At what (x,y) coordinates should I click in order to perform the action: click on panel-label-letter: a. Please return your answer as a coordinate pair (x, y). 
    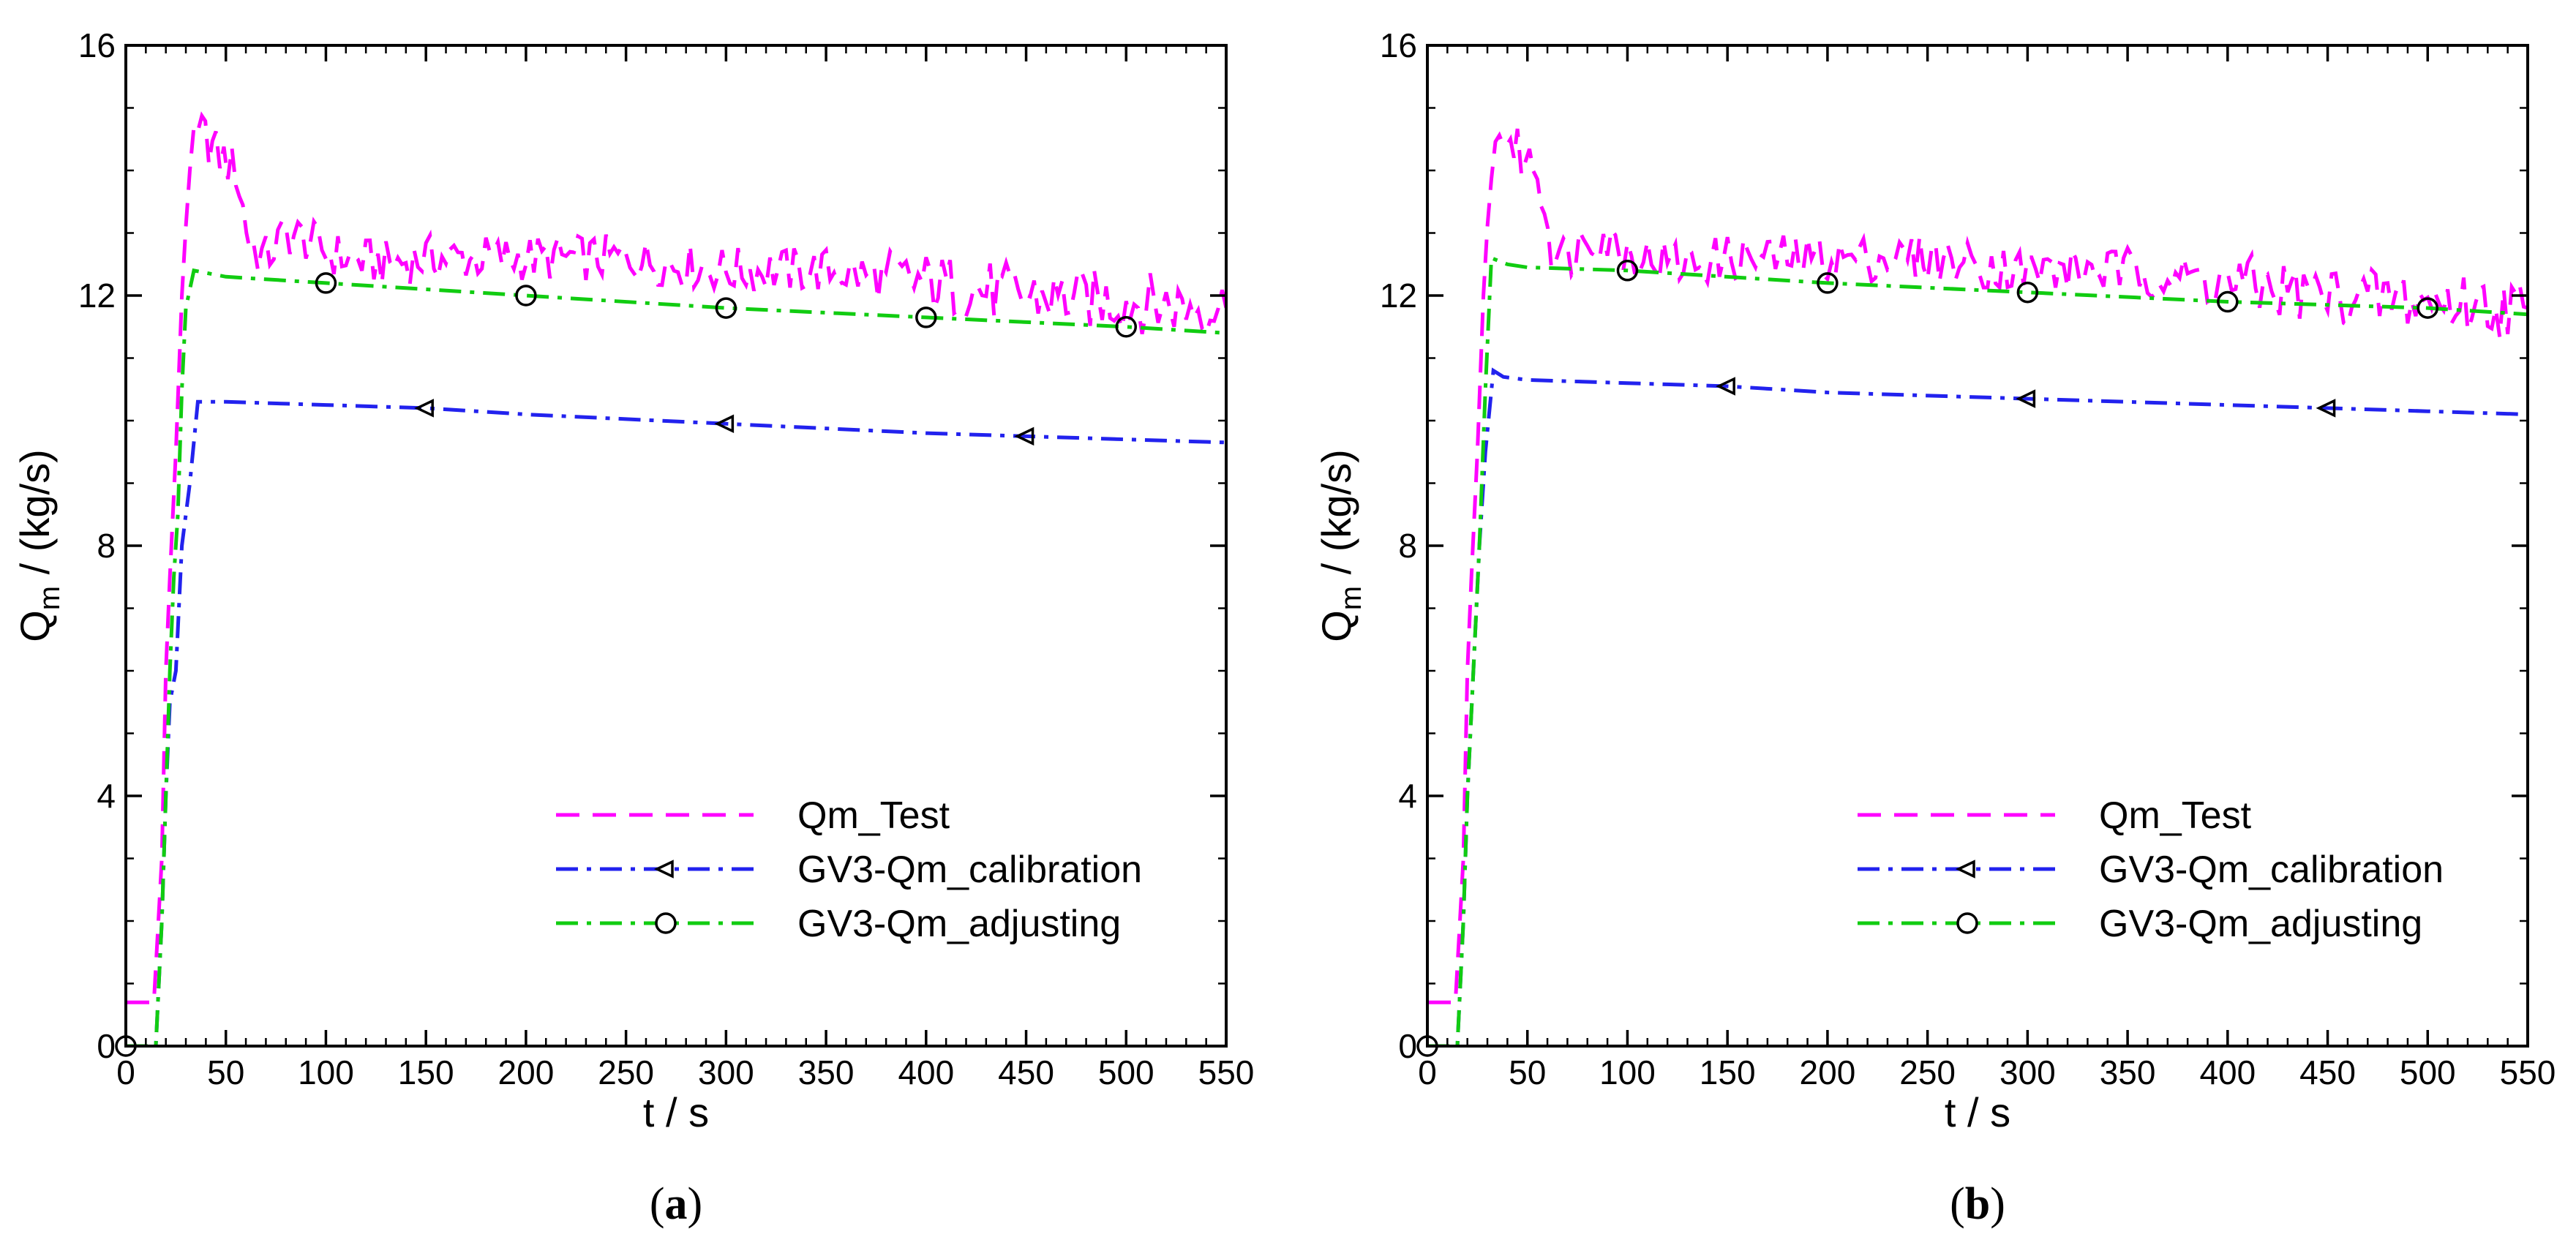
    Looking at the image, I should click on (676, 1204).